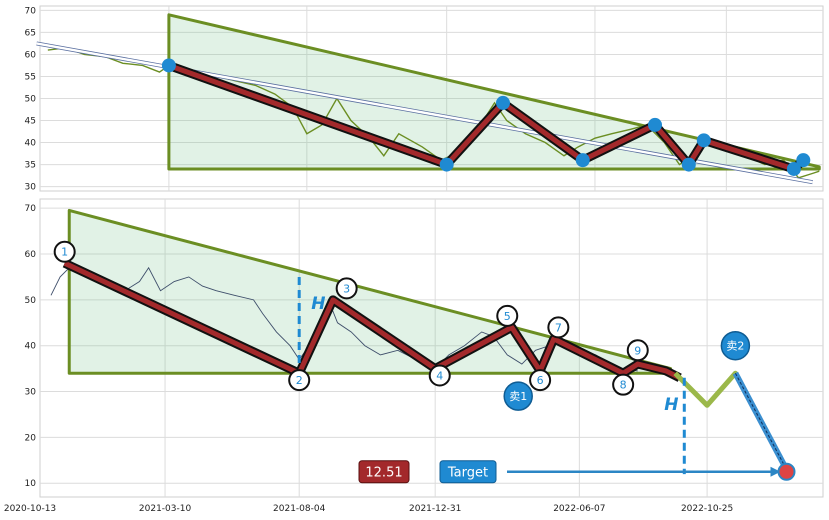 This screenshot has height=520, width=829. Describe the element at coordinates (299, 509) in the screenshot. I see `x-tick-label: 2021-08-04` at that location.